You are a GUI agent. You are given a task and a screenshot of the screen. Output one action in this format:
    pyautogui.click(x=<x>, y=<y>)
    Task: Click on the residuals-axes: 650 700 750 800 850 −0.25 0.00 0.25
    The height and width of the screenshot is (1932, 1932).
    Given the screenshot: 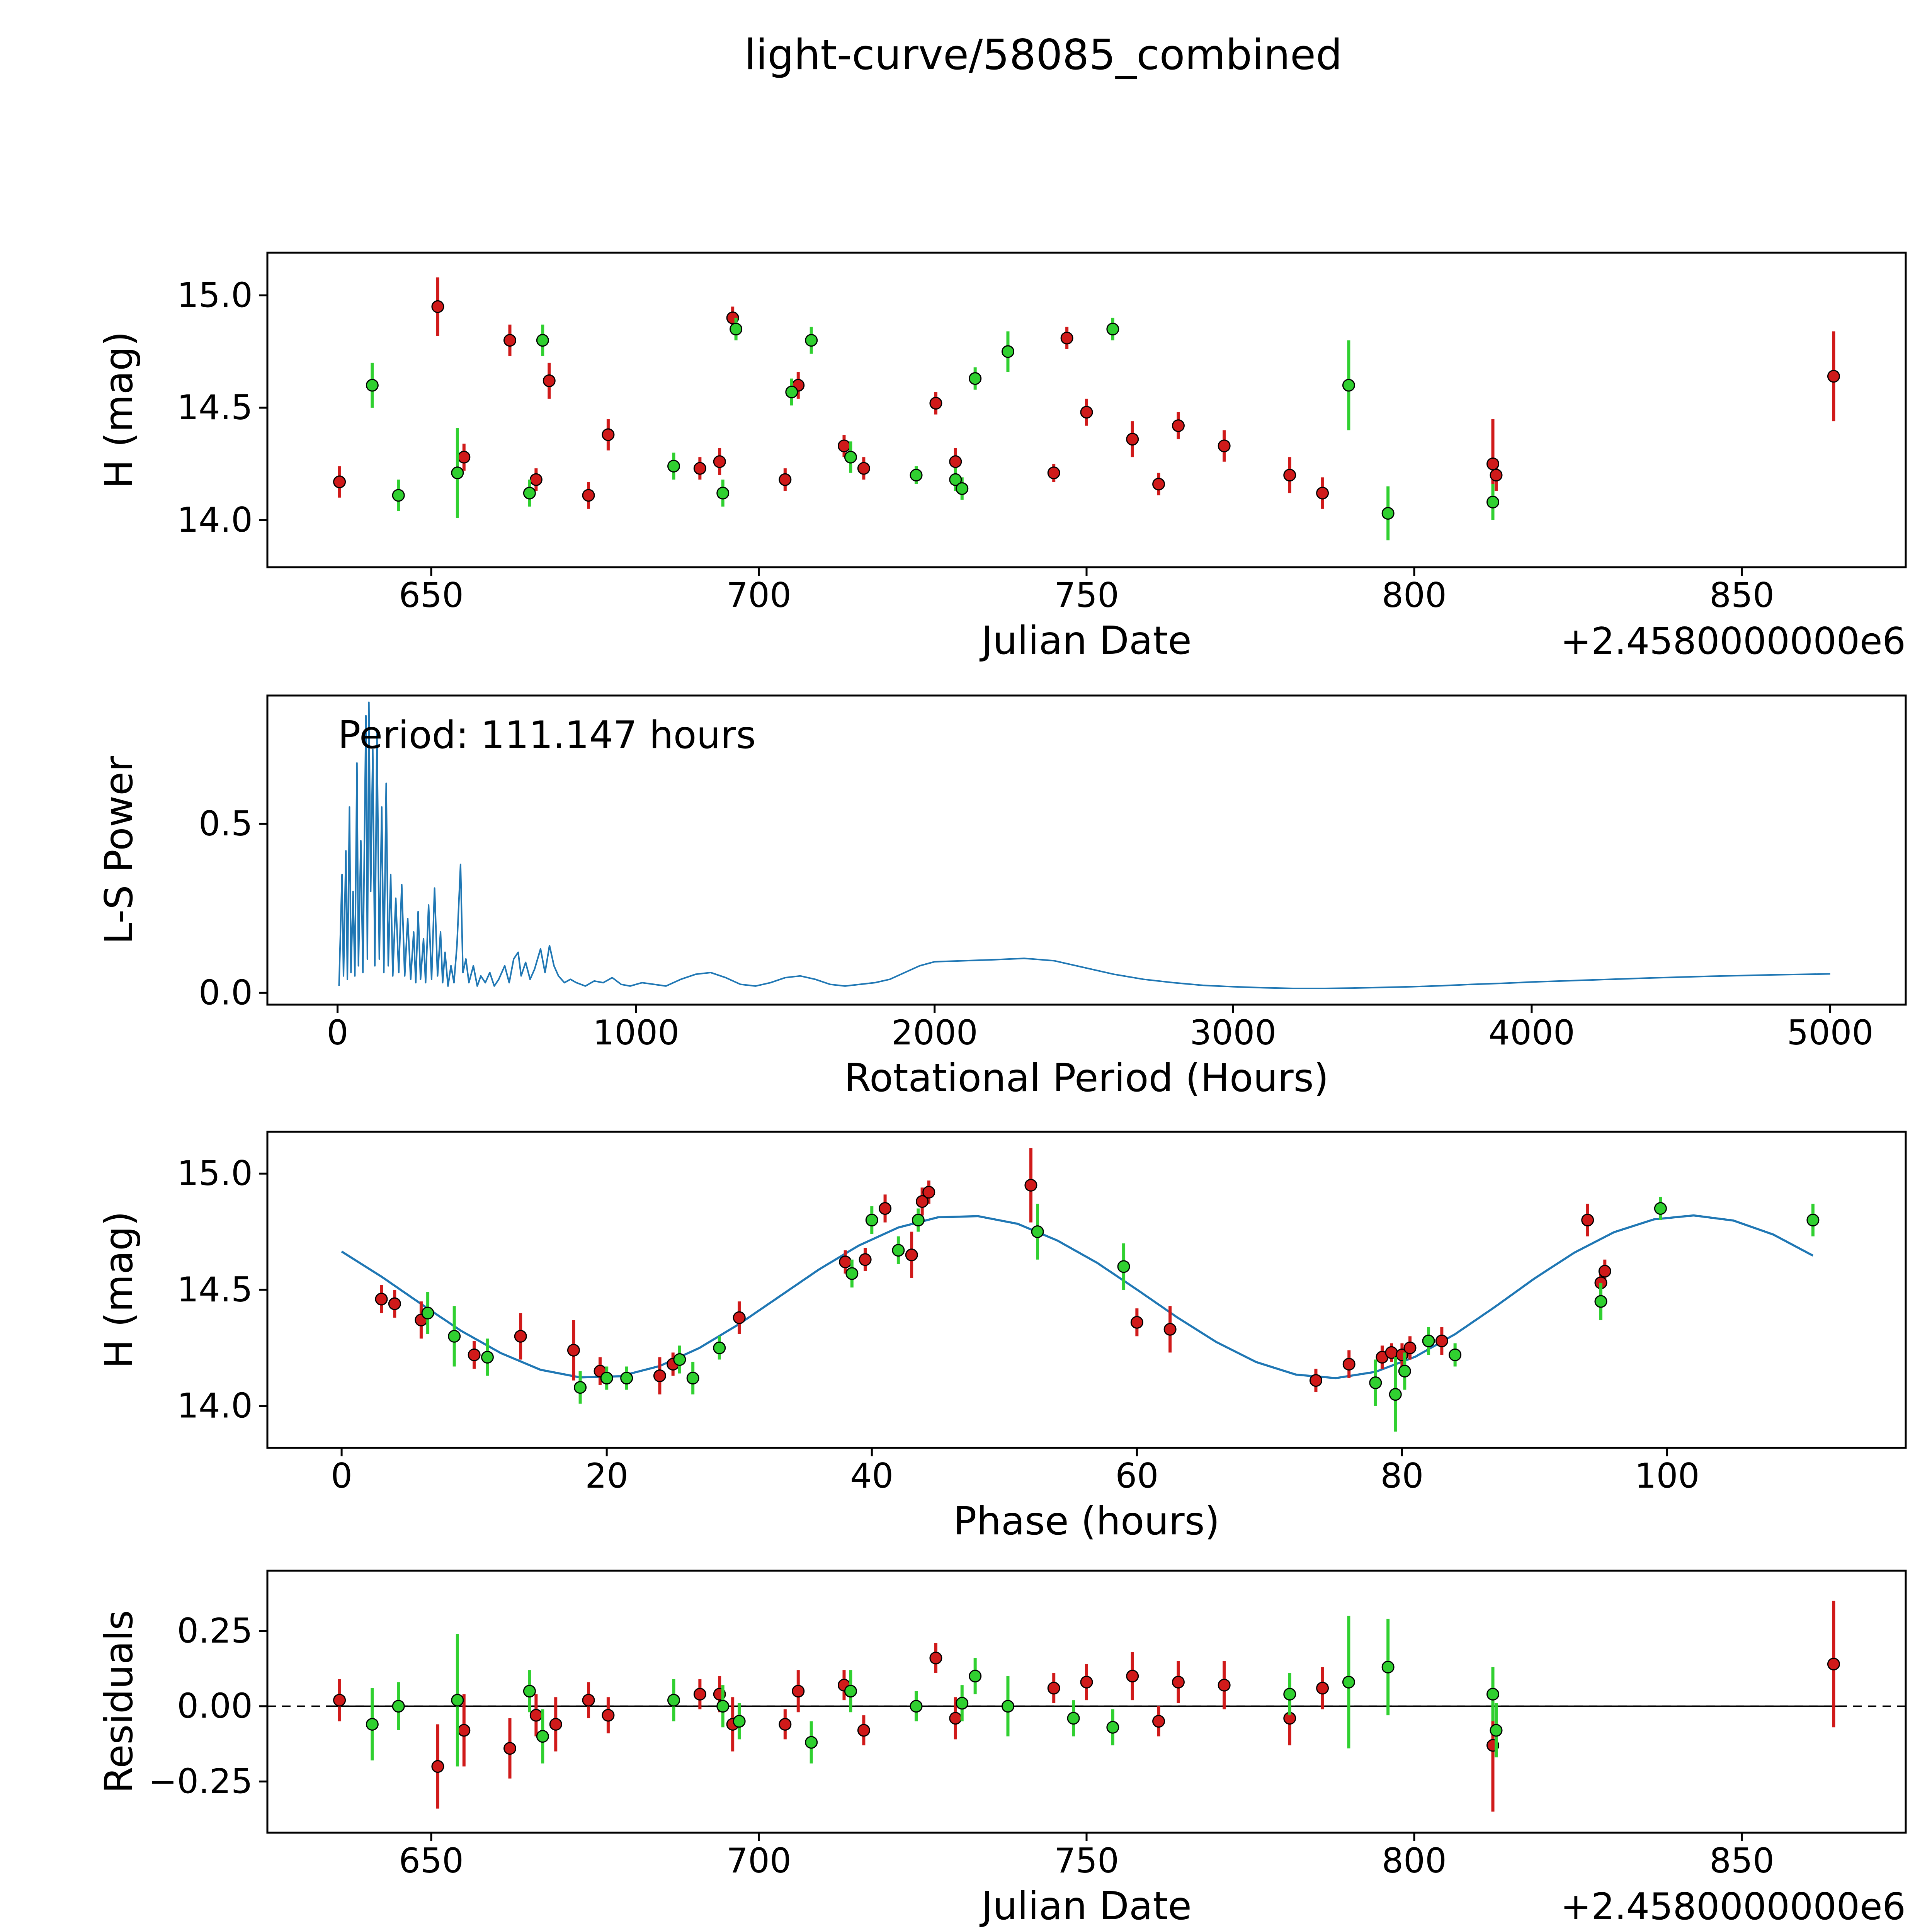 What is the action you would take?
    pyautogui.click(x=961, y=1746)
    